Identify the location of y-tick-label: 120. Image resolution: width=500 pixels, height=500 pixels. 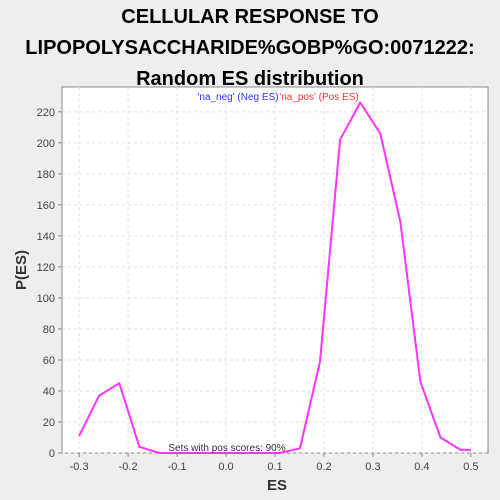
(46, 268).